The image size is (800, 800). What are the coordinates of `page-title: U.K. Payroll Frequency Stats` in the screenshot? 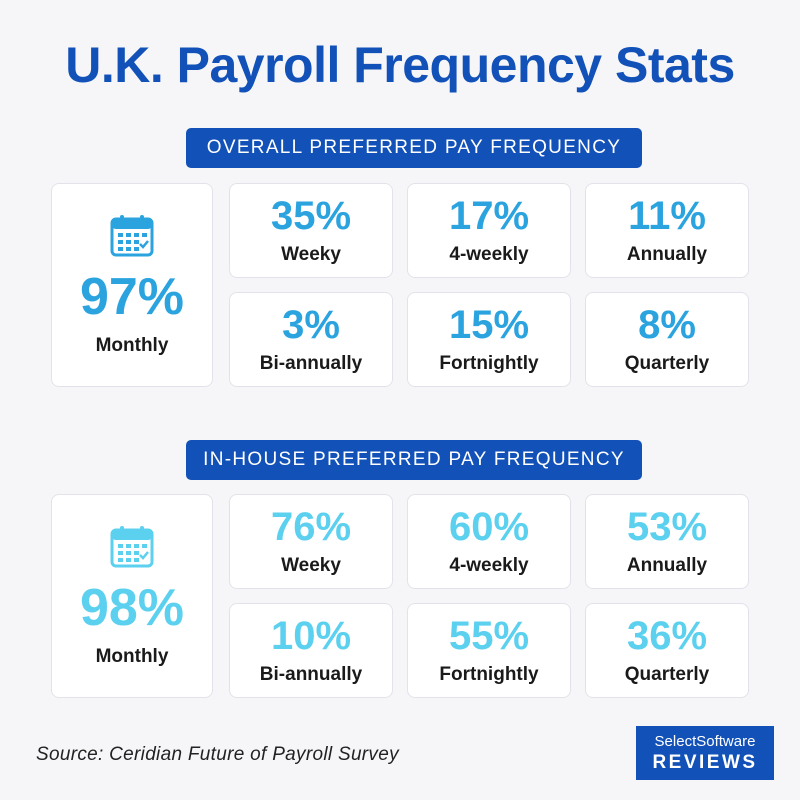 It's located at (400, 65).